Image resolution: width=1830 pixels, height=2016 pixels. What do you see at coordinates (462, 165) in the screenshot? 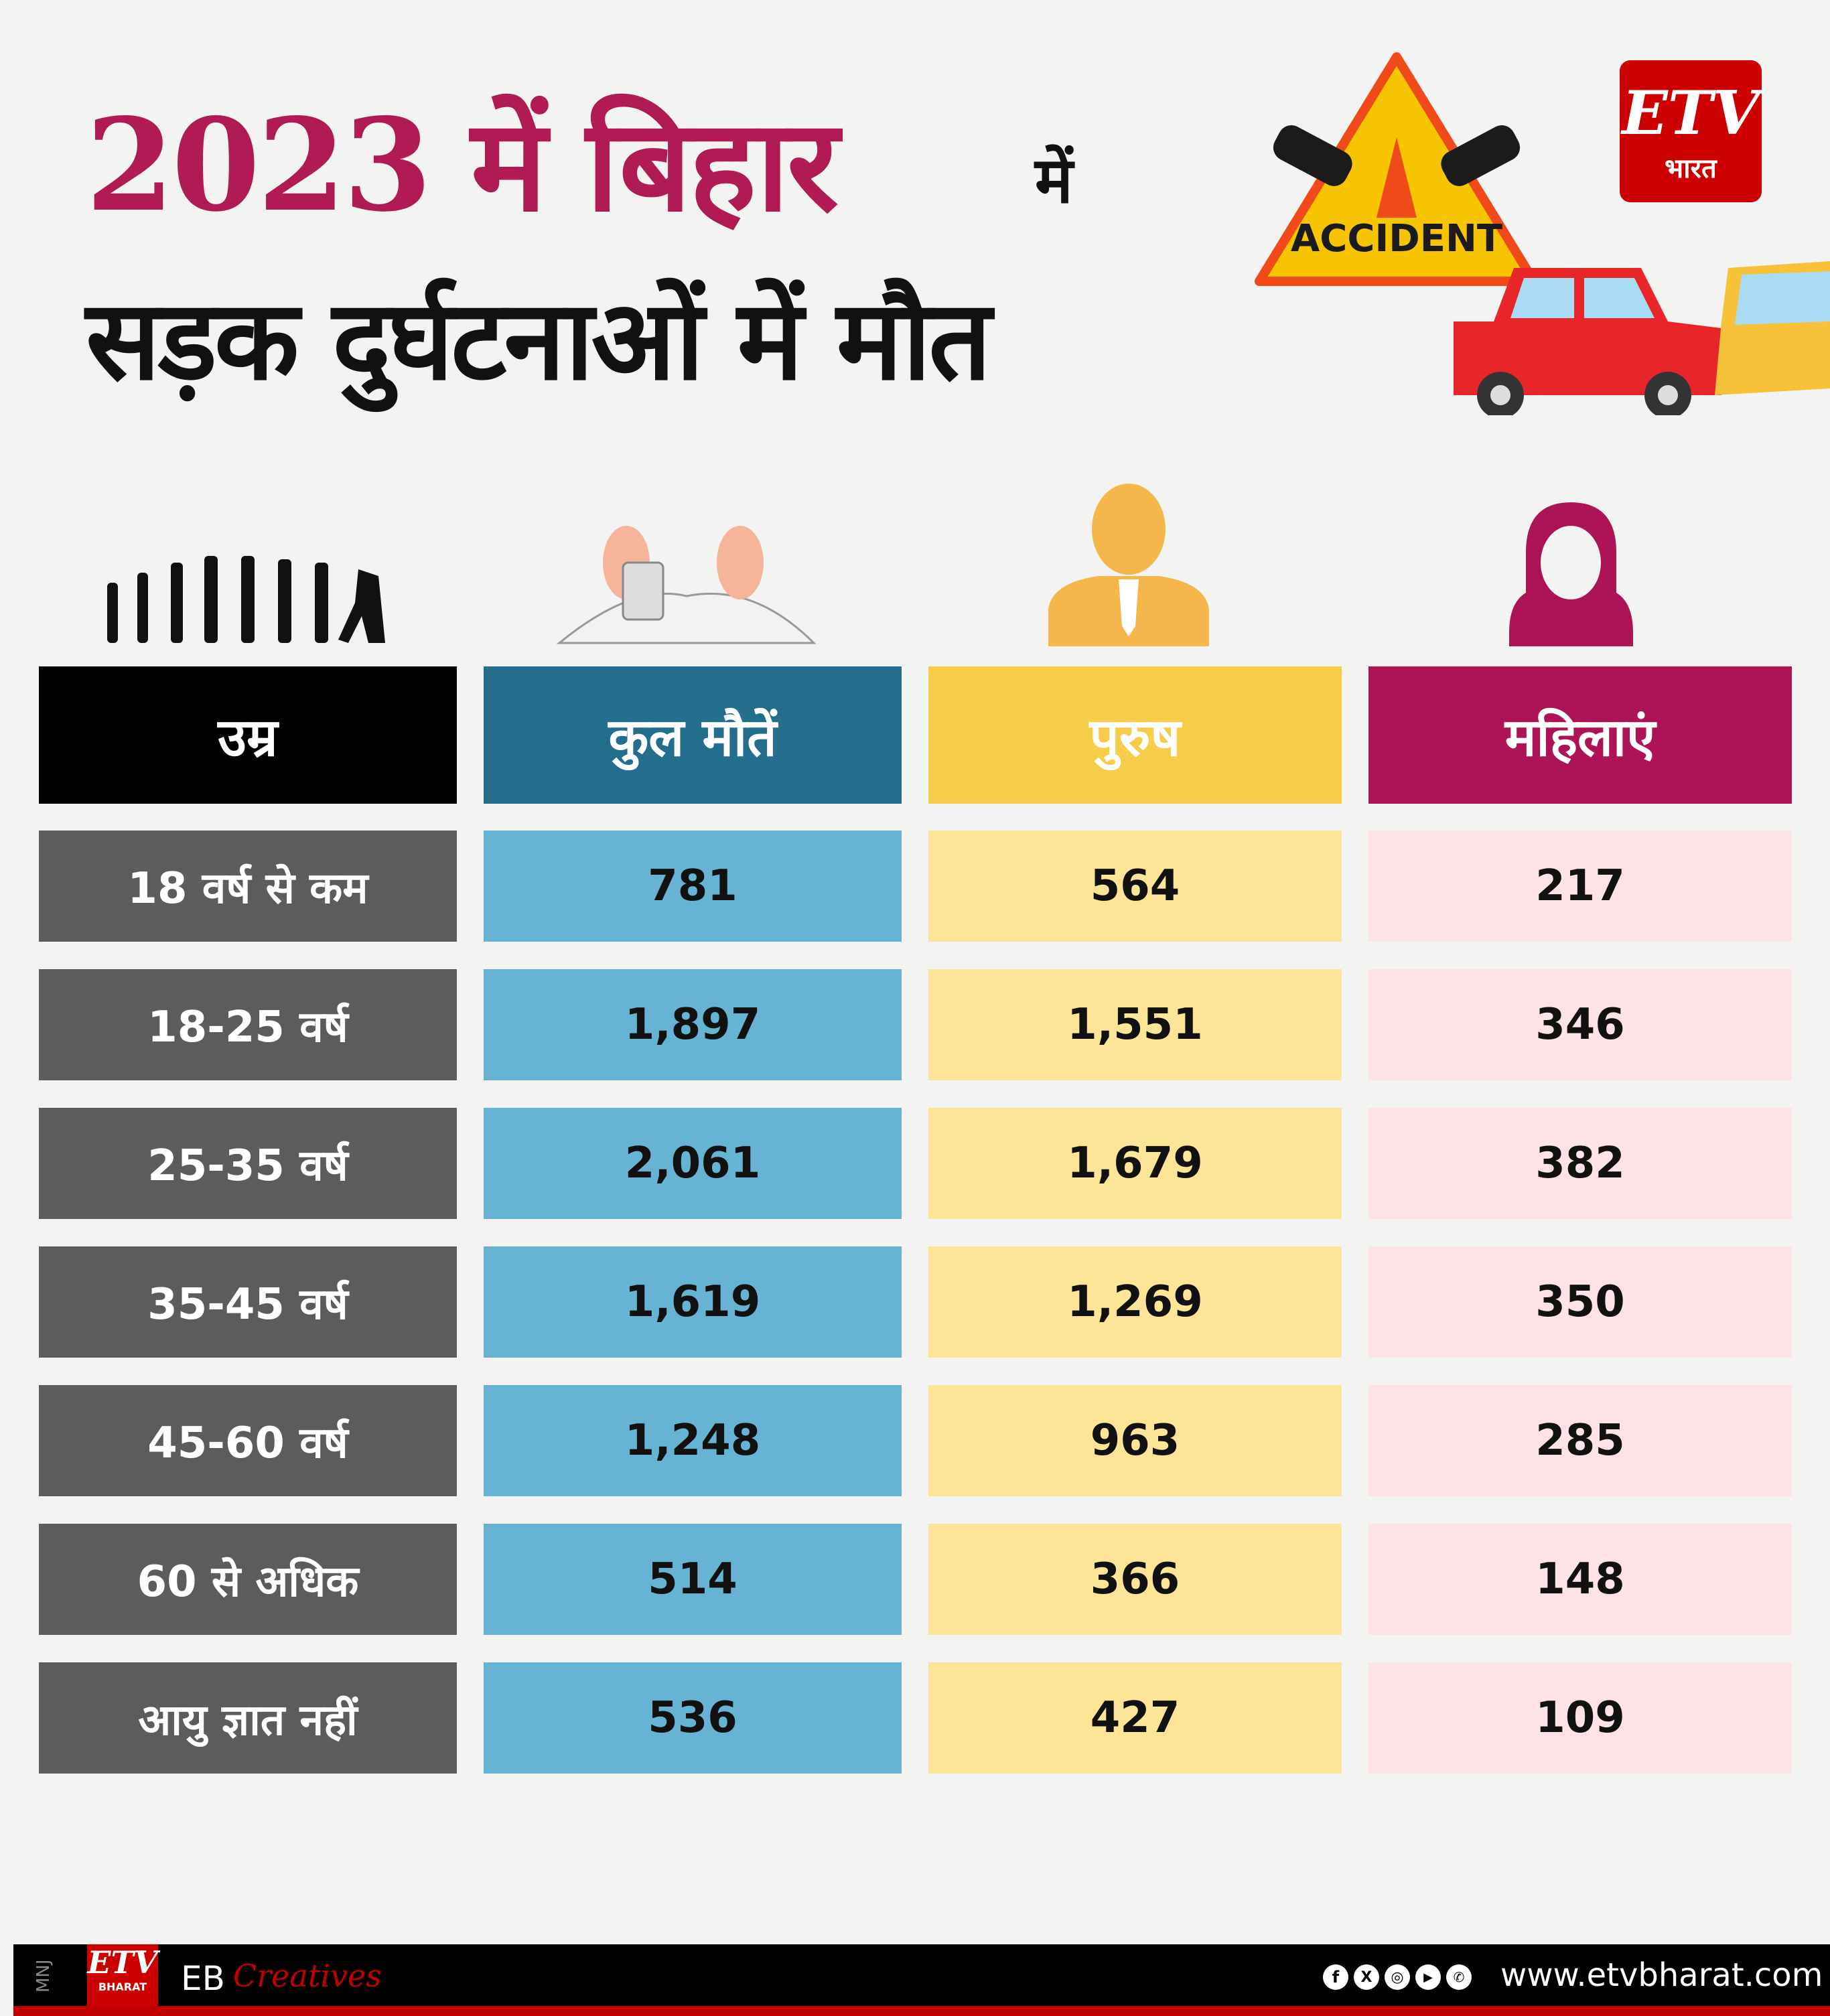
I see `title-line1: 2023 में बिहार` at bounding box center [462, 165].